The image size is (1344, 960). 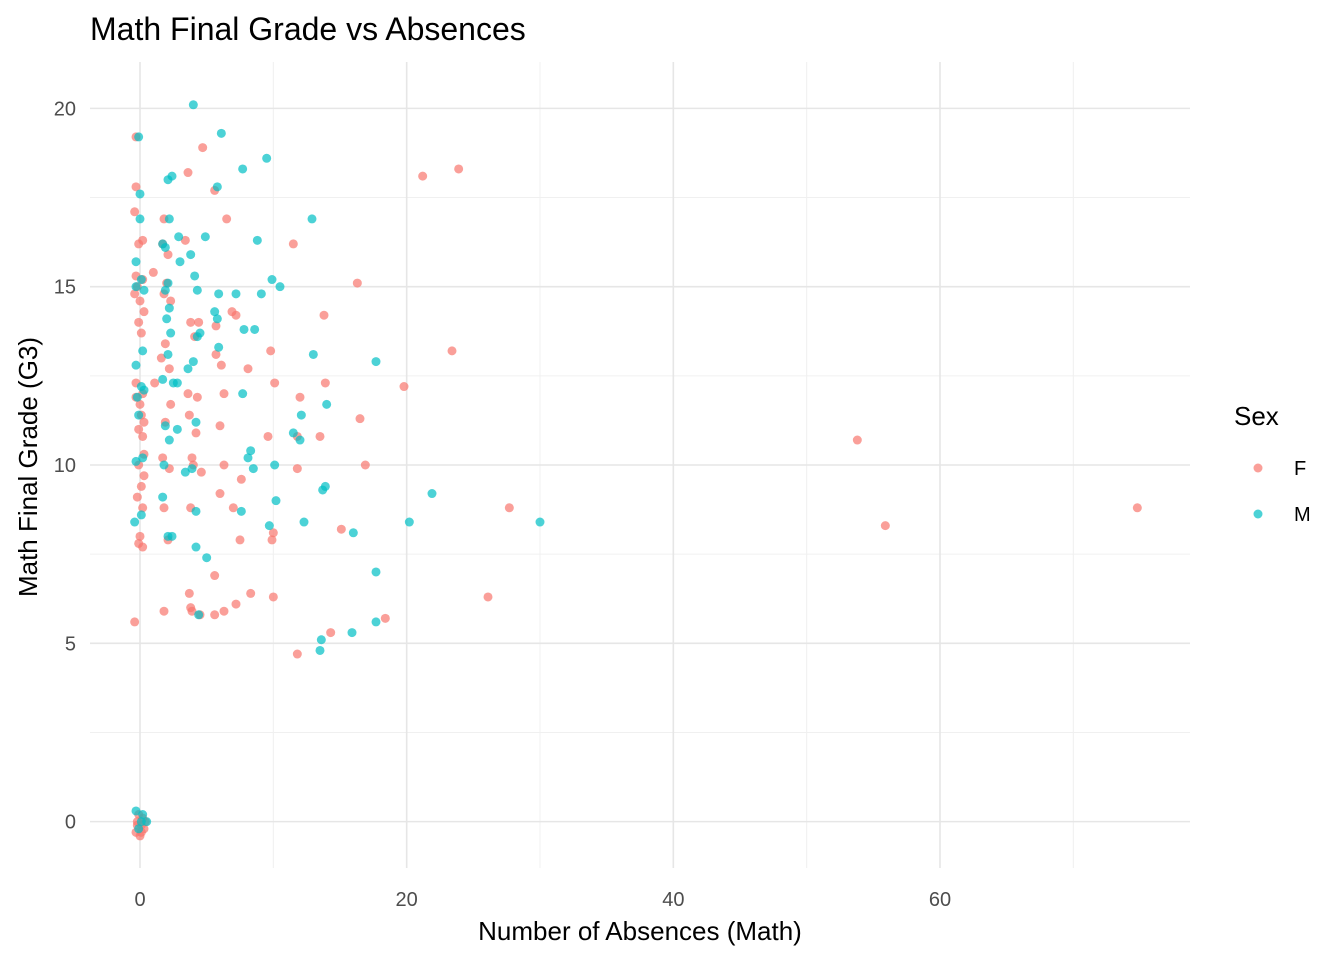 I want to click on chart-title: Math Final Grade vs Absences, so click(x=308, y=29).